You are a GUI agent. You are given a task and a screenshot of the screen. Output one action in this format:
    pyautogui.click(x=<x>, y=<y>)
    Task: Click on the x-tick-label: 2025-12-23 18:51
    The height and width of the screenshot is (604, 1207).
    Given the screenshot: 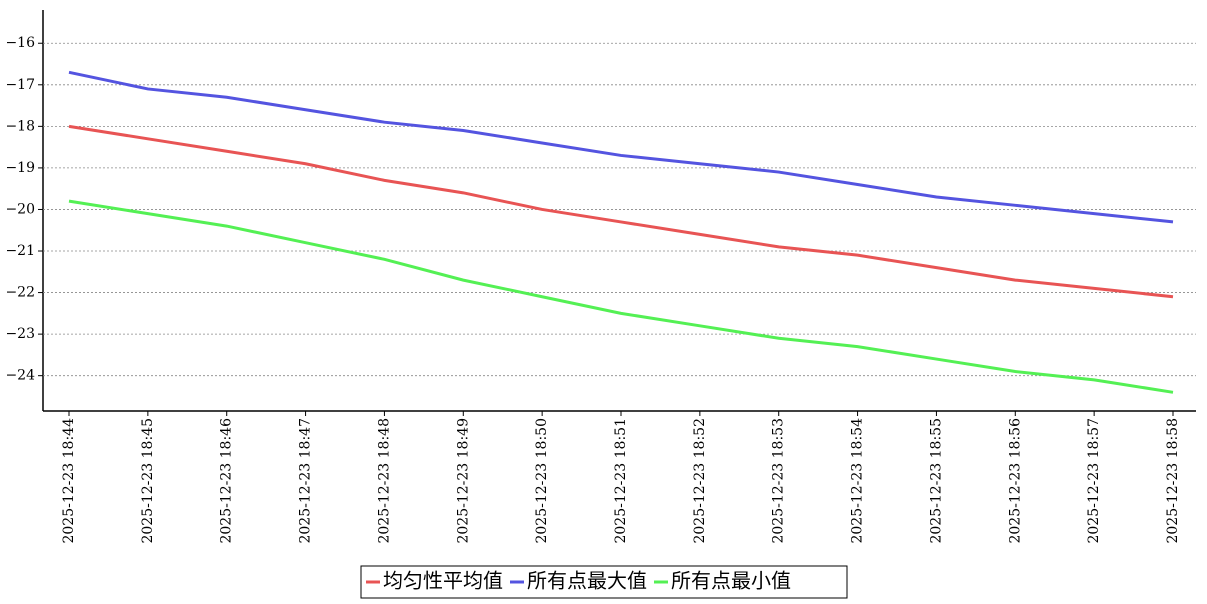 What is the action you would take?
    pyautogui.click(x=621, y=481)
    